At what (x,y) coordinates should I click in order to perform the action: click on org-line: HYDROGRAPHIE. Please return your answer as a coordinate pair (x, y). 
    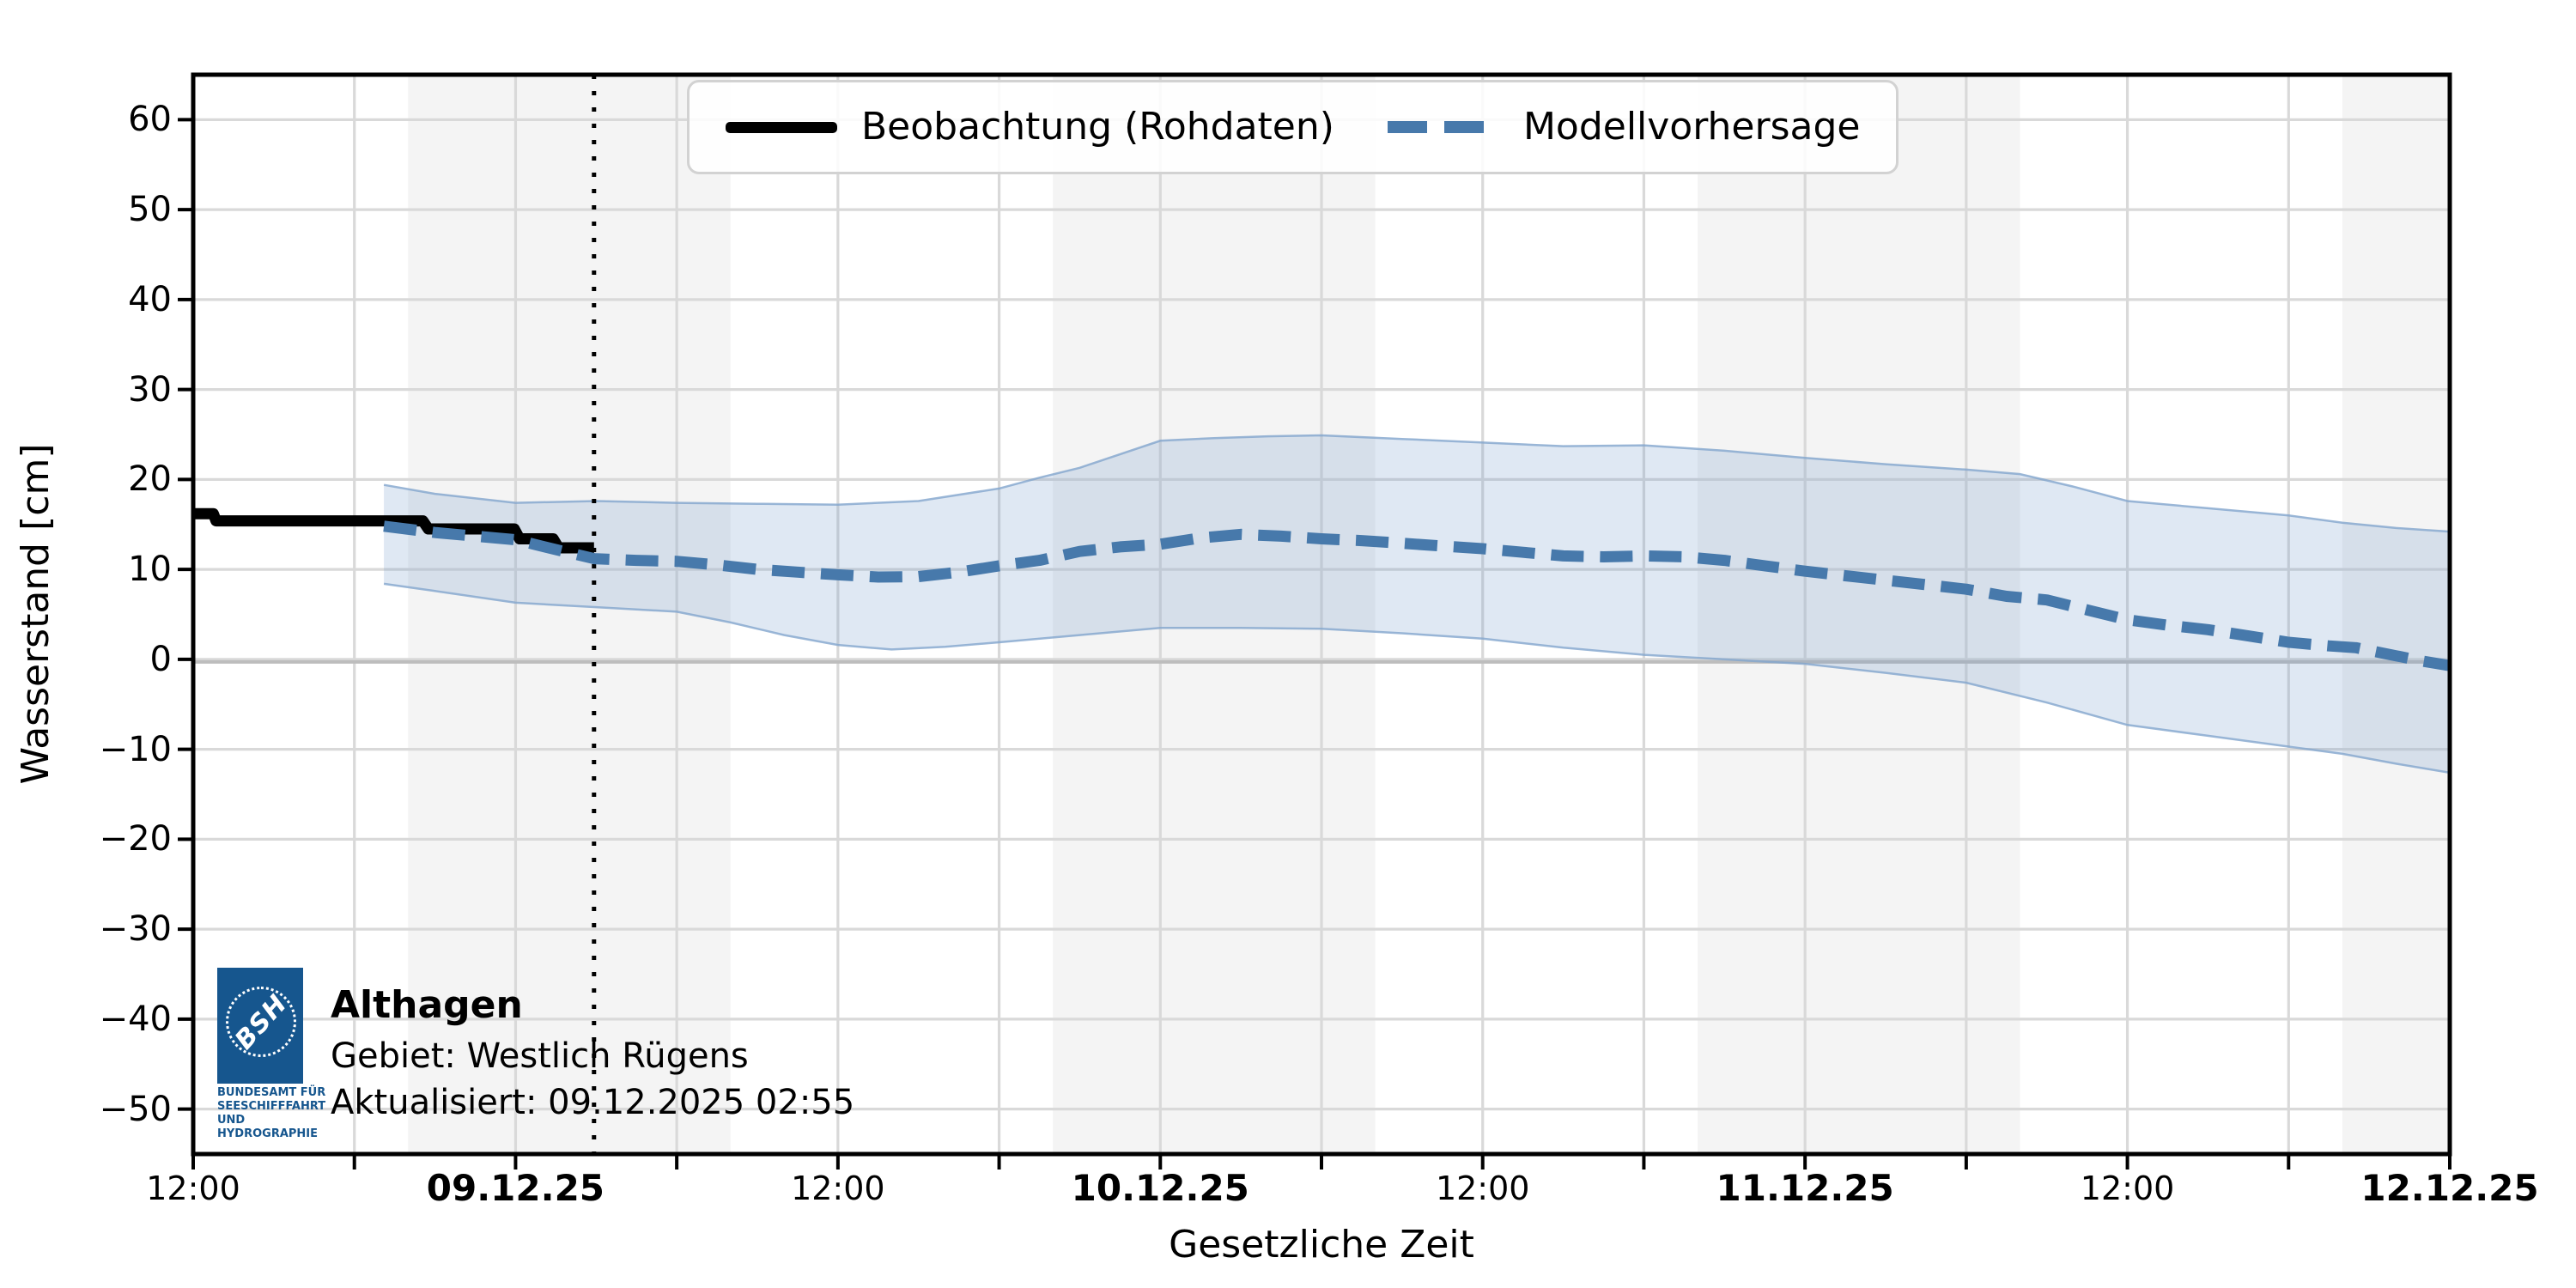
    Looking at the image, I should click on (268, 1133).